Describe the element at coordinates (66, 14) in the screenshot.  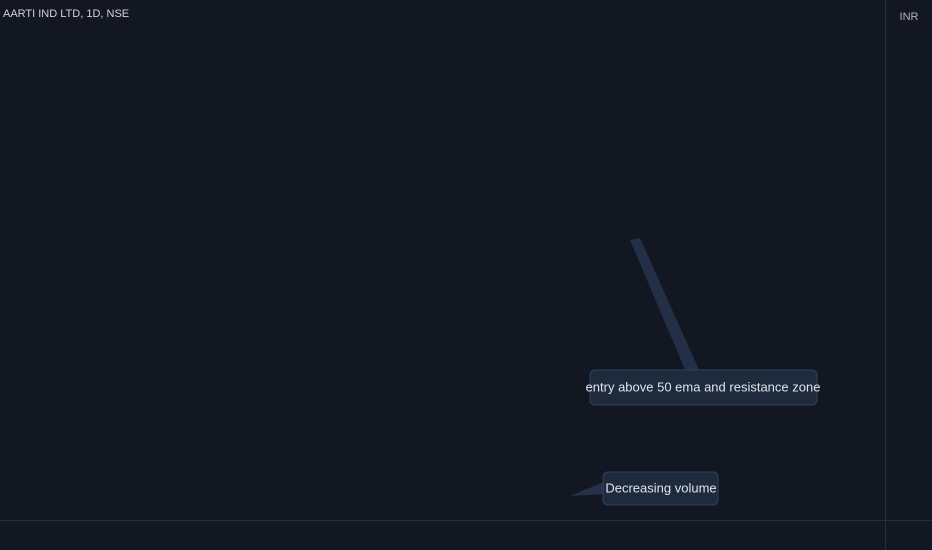
I see `chart-title: AARTI IND LTD, 1D, NSE` at that location.